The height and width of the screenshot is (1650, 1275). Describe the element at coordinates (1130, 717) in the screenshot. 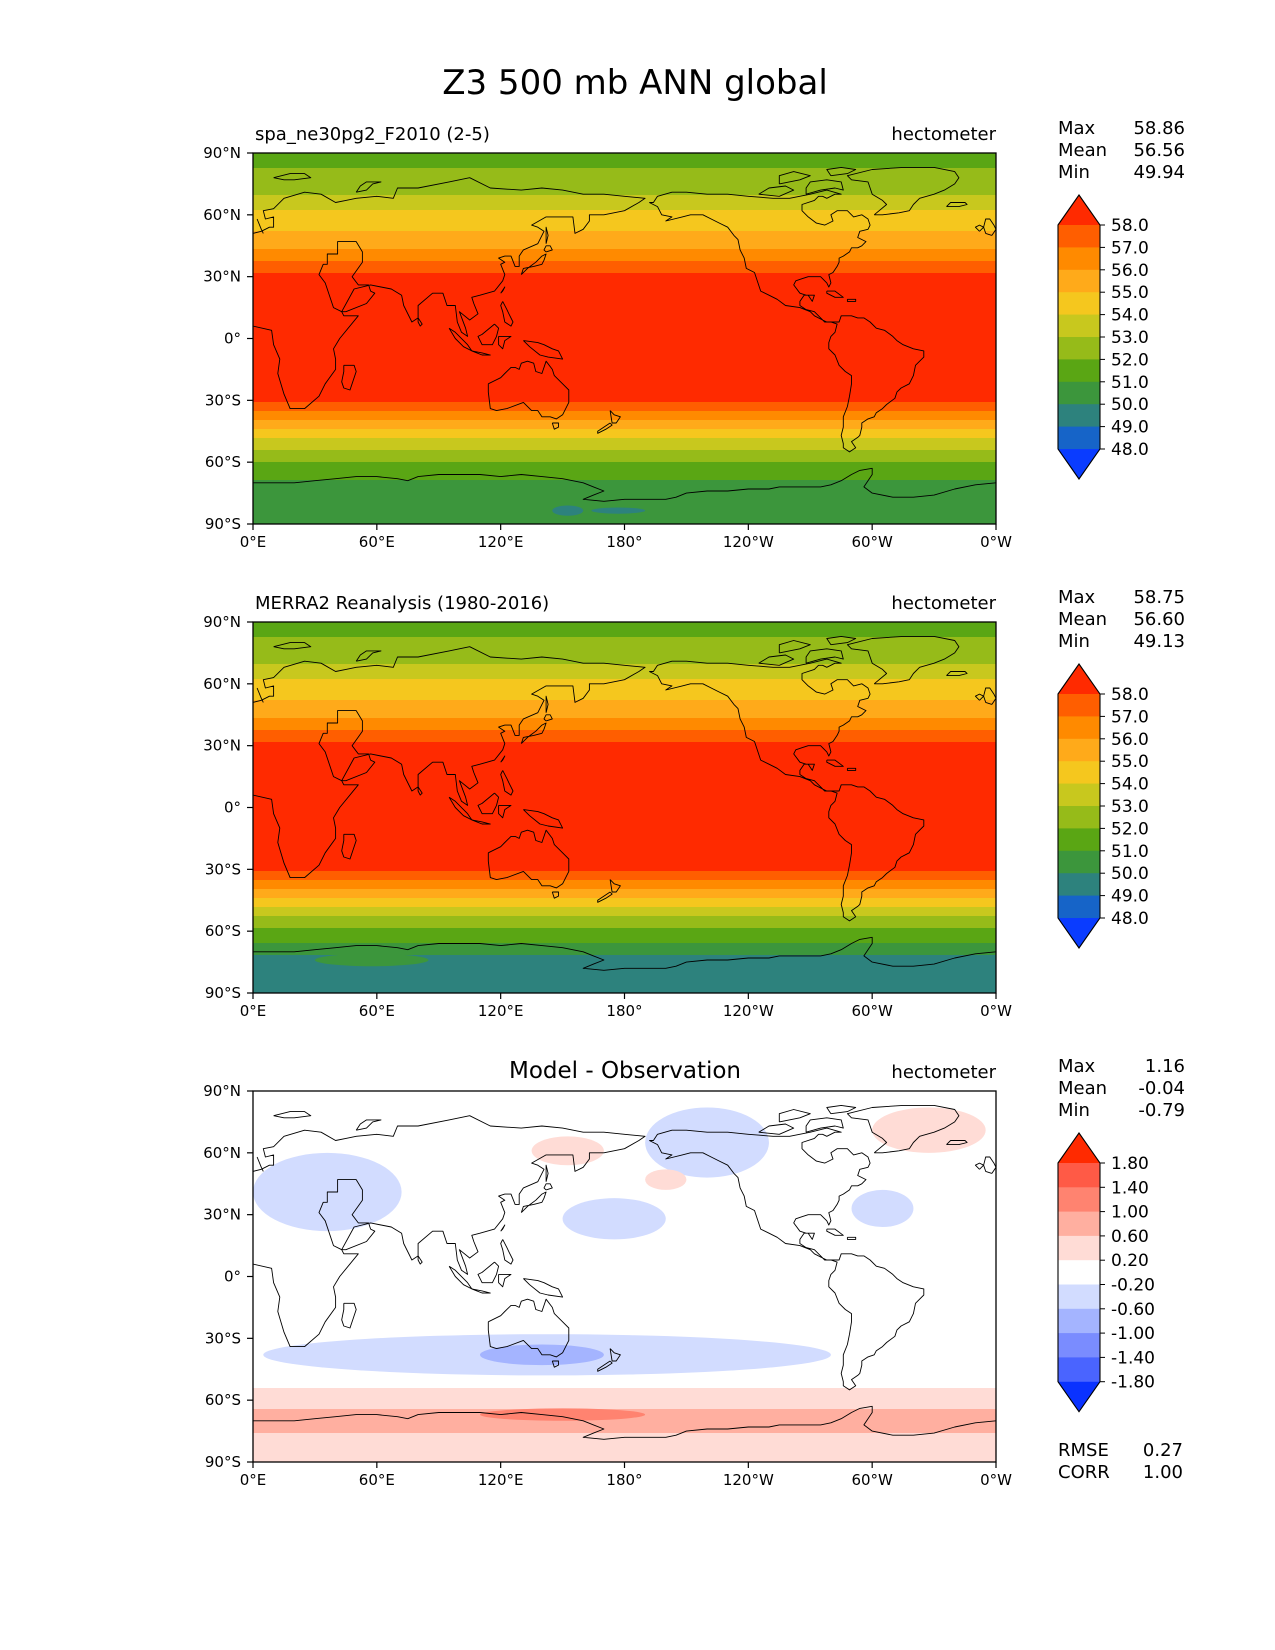

I see `colorbar-label: 57.0` at that location.